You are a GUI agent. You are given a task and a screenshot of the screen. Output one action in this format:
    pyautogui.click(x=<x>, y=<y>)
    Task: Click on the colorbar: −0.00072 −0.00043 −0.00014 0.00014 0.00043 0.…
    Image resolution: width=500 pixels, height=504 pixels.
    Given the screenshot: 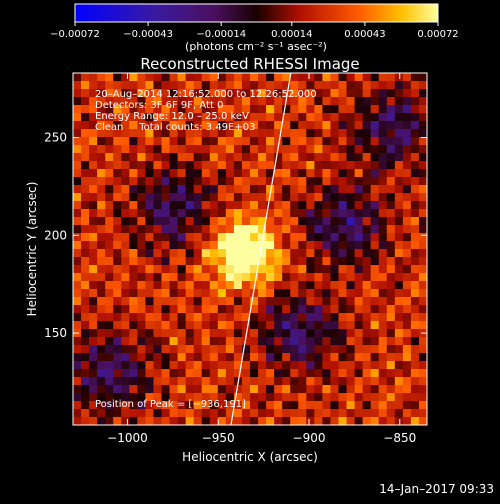 What is the action you would take?
    pyautogui.click(x=254, y=28)
    